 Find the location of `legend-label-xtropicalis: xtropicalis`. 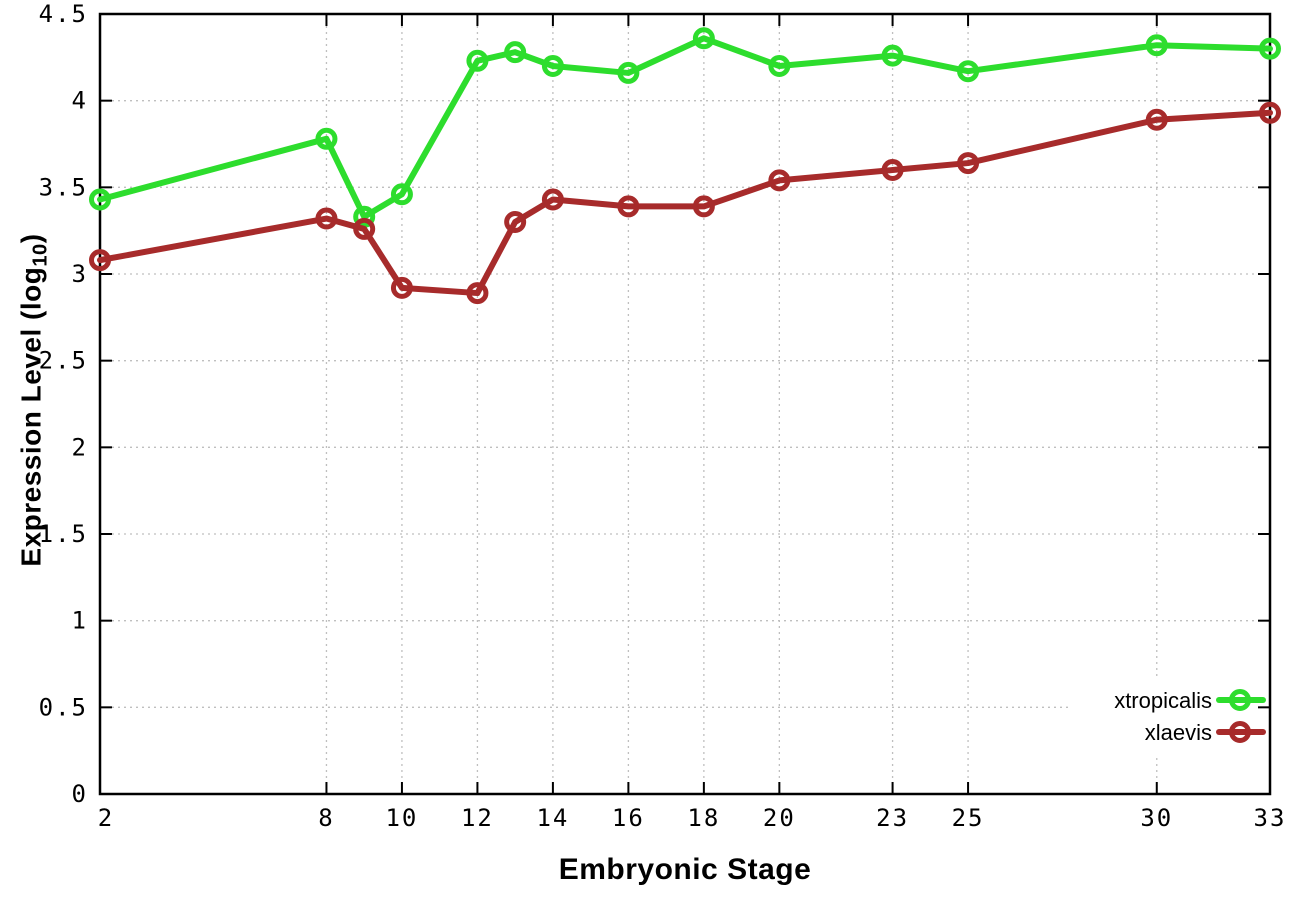

legend-label-xtropicalis: xtropicalis is located at coordinates (1163, 700).